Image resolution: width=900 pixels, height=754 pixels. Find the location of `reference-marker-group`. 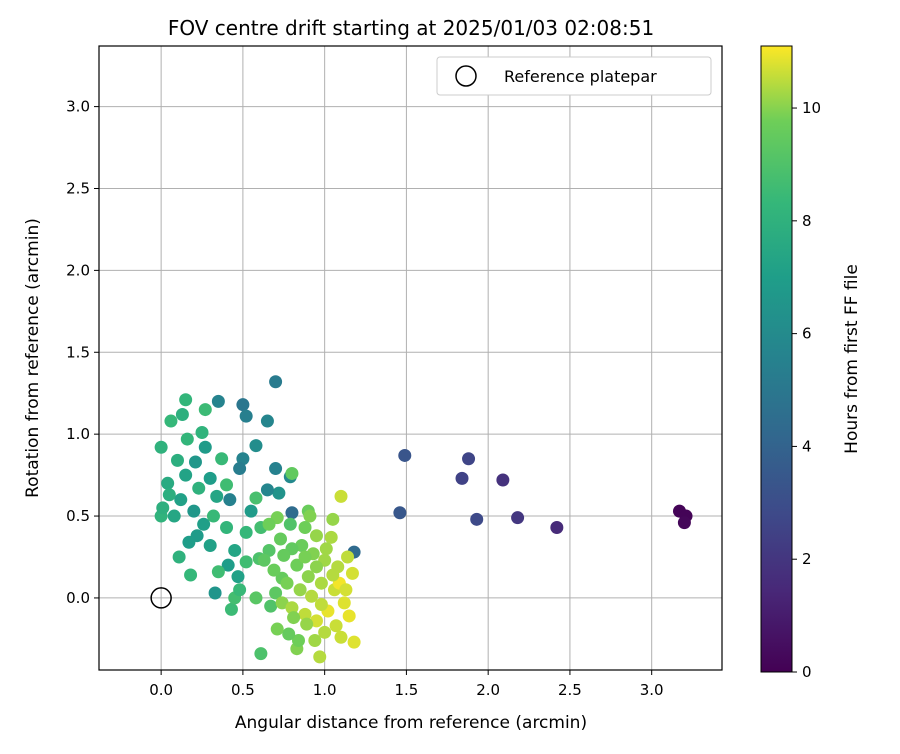

reference-marker-group is located at coordinates (161, 598).